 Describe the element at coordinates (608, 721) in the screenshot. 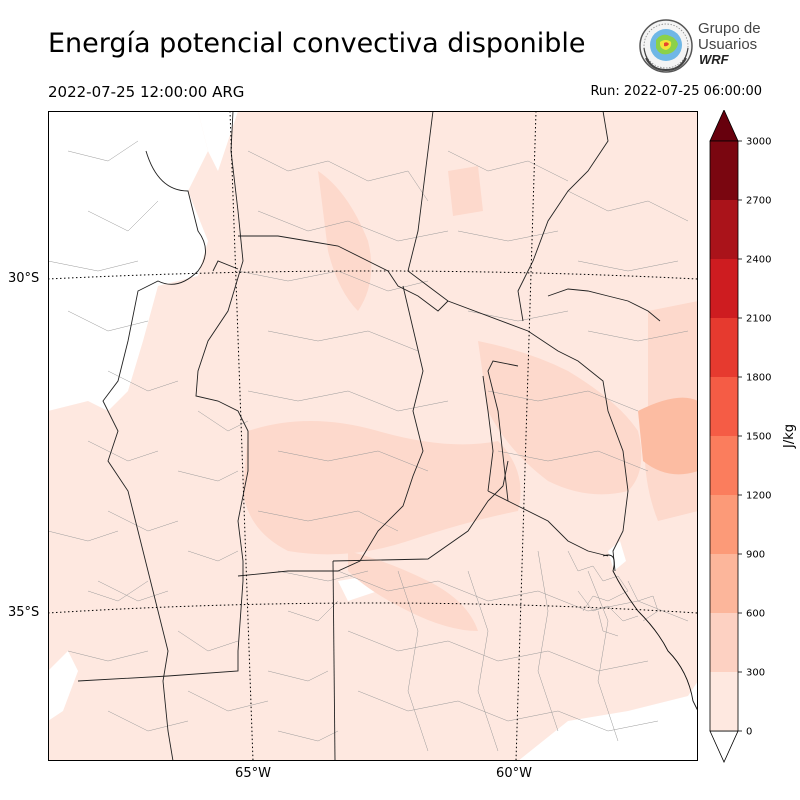

I see `no-cape-area-southeast` at that location.